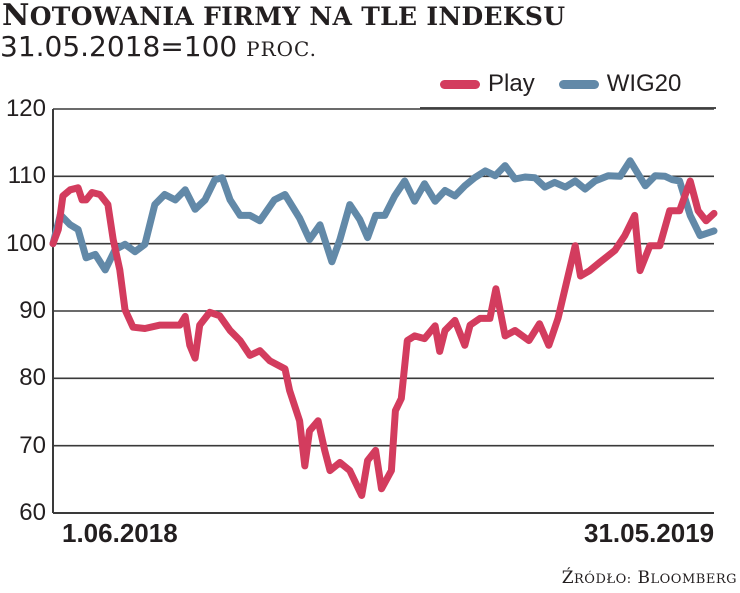  I want to click on chart-subtitle: 31.05.2018=100 proc., so click(158, 48).